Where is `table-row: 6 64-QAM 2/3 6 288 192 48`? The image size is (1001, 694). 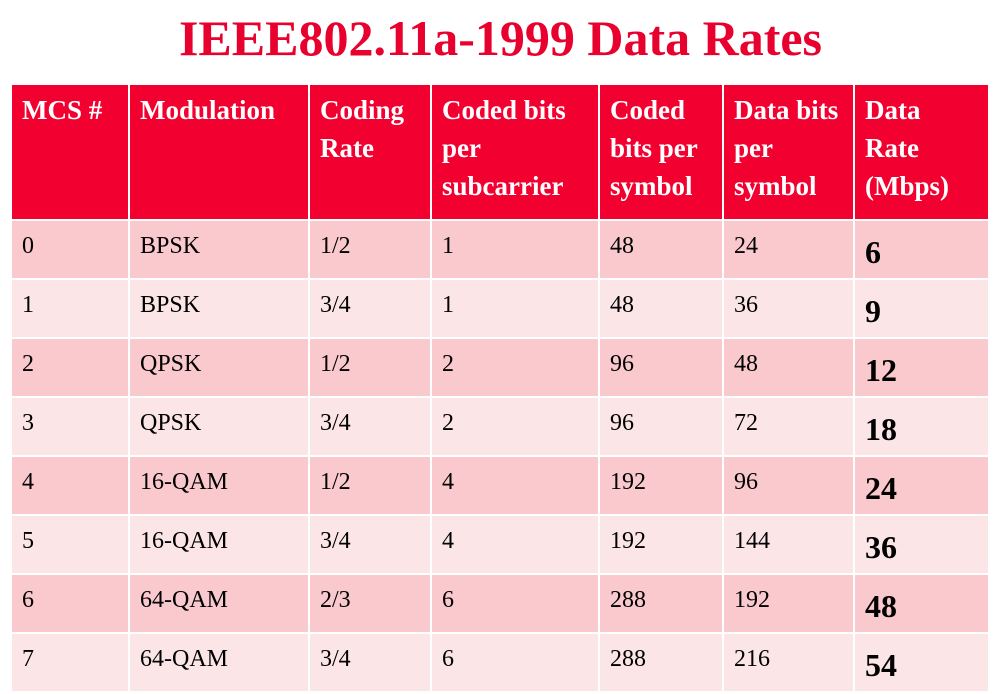 table-row: 6 64-QAM 2/3 6 288 192 48 is located at coordinates (500, 603).